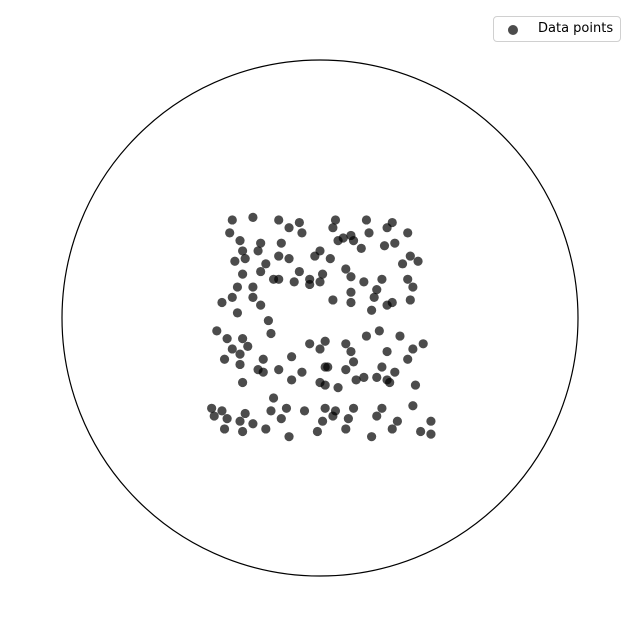  What do you see at coordinates (513, 30) in the screenshot?
I see `legend-marker` at bounding box center [513, 30].